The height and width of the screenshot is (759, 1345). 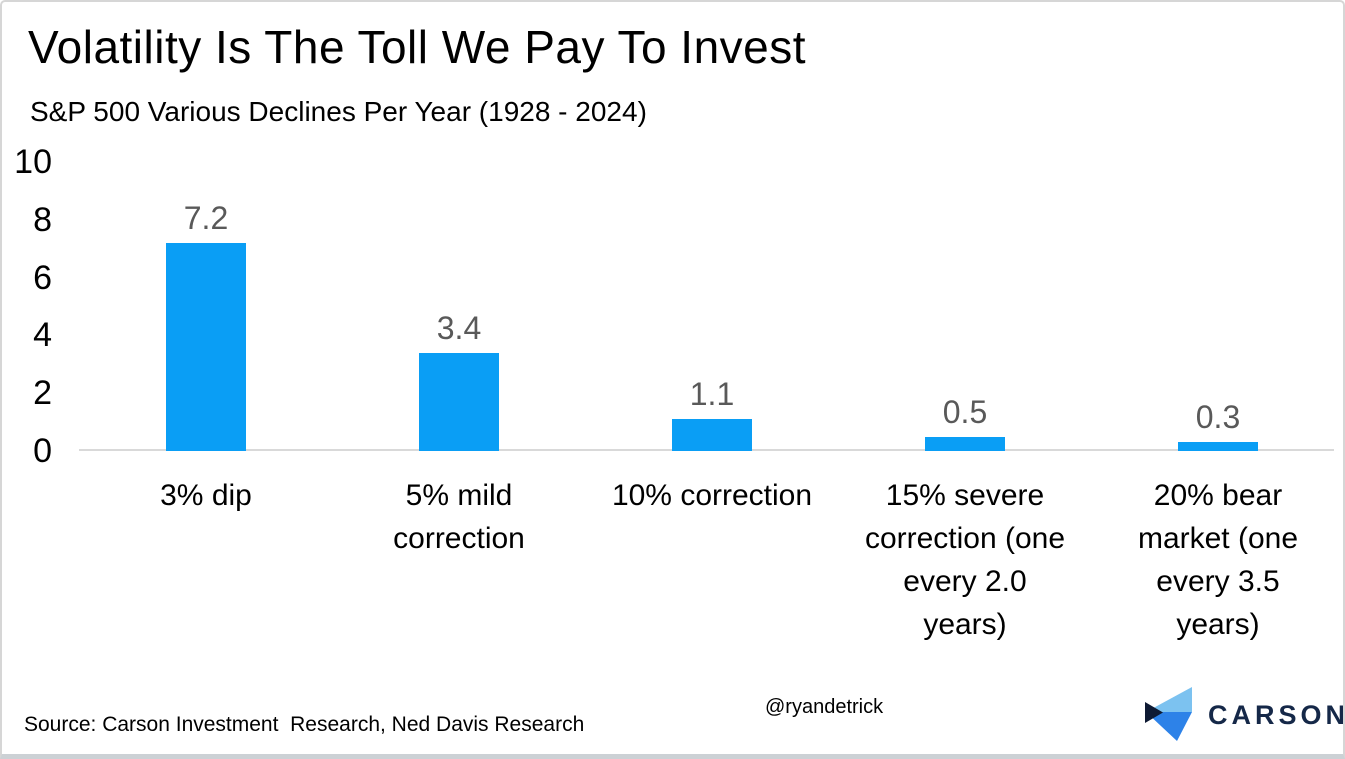 I want to click on bar-value-label: 1.1, so click(x=712, y=394).